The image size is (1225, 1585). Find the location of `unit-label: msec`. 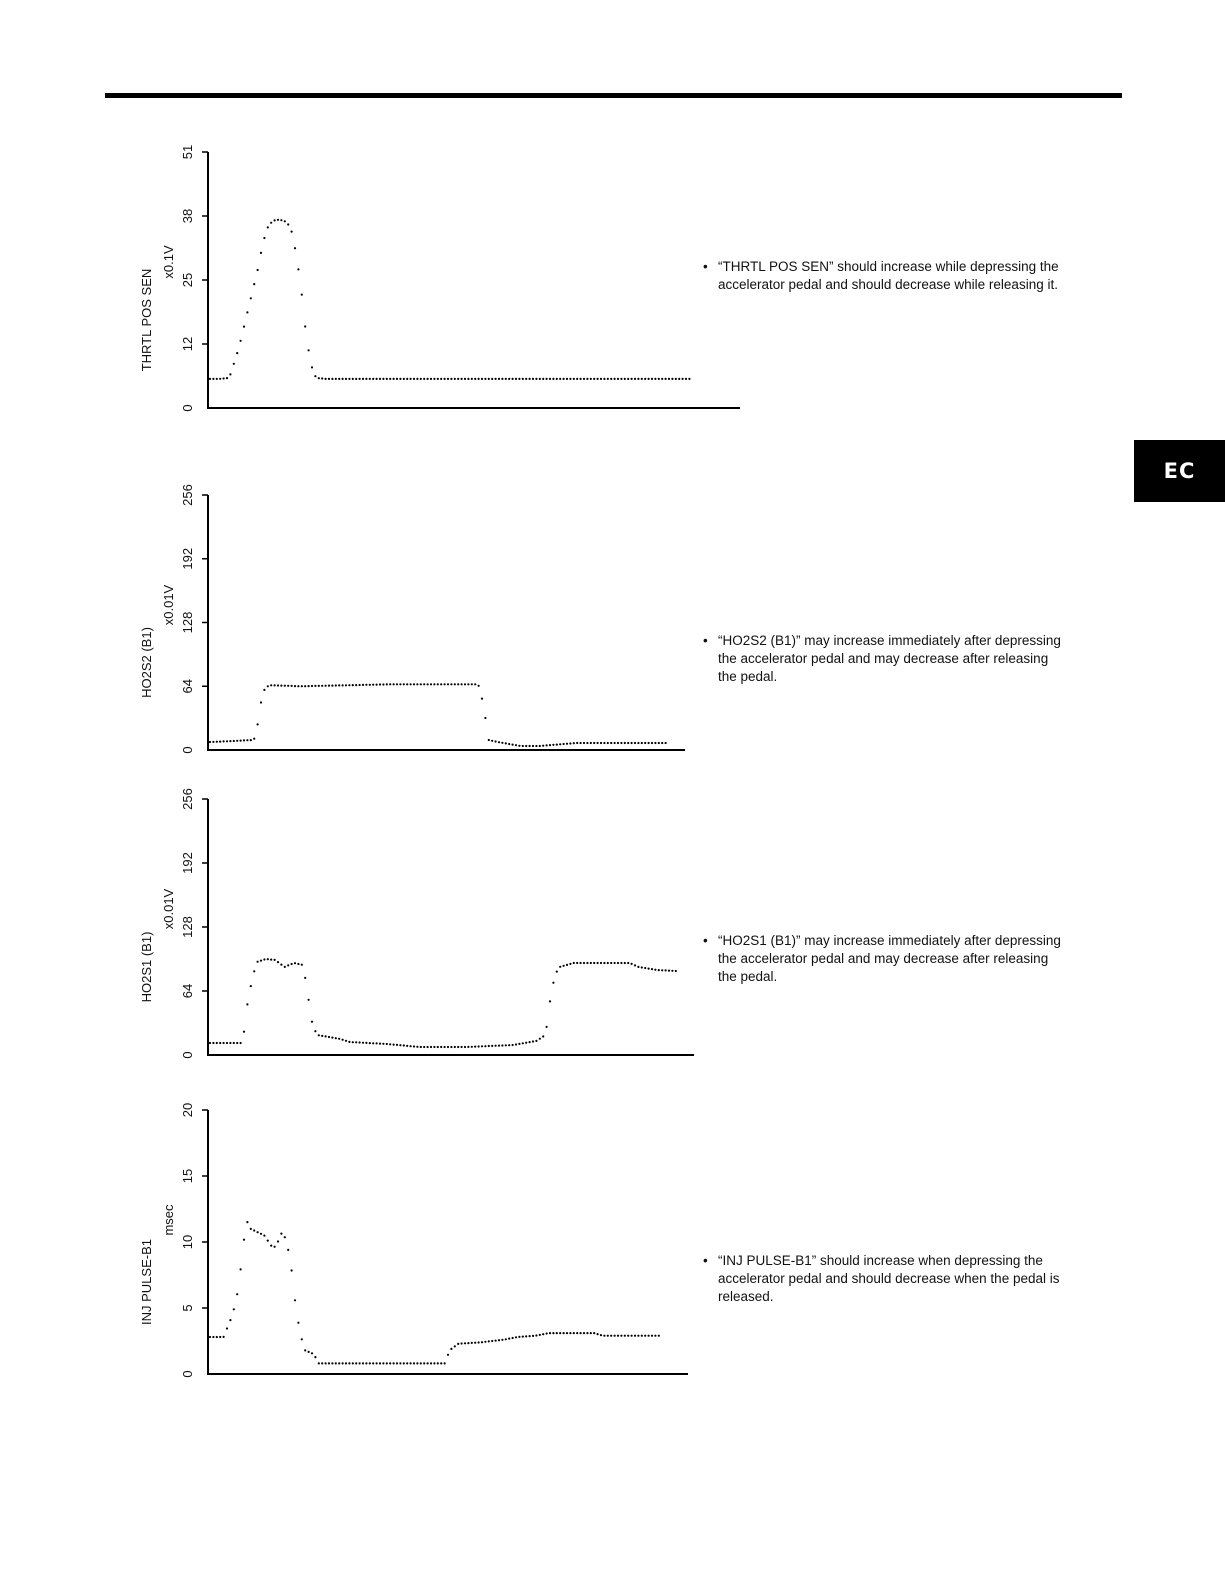

unit-label: msec is located at coordinates (168, 1220).